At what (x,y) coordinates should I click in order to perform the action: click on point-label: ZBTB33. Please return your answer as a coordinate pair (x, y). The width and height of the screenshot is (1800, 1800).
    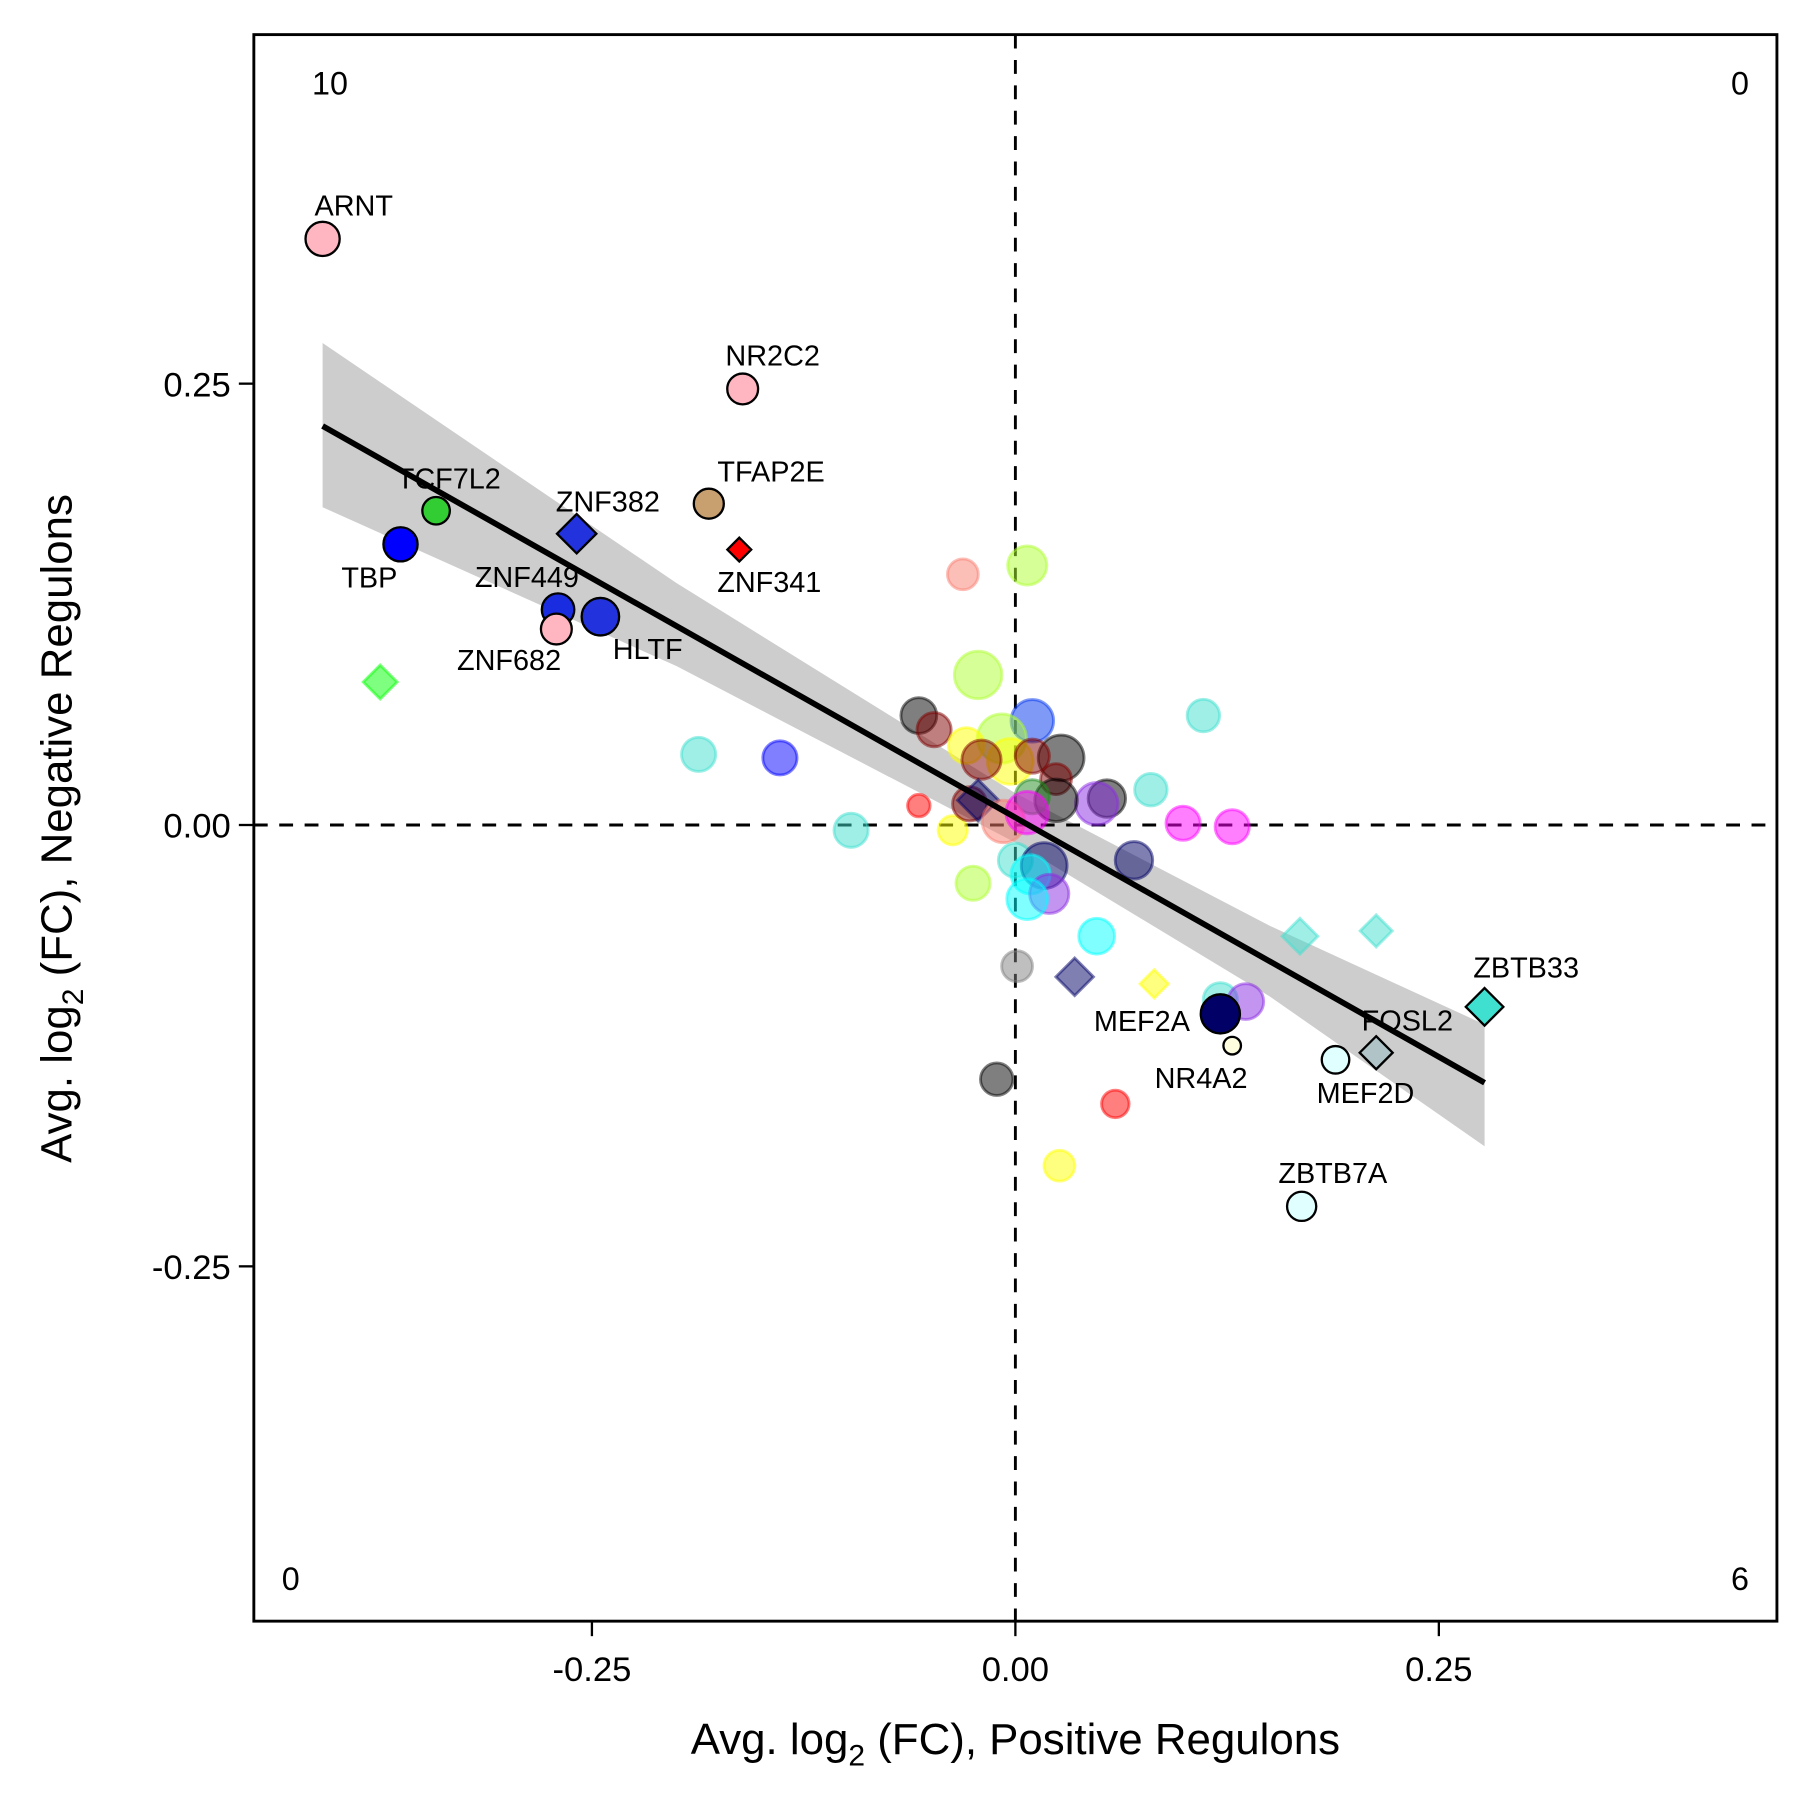
    Looking at the image, I should click on (1526, 969).